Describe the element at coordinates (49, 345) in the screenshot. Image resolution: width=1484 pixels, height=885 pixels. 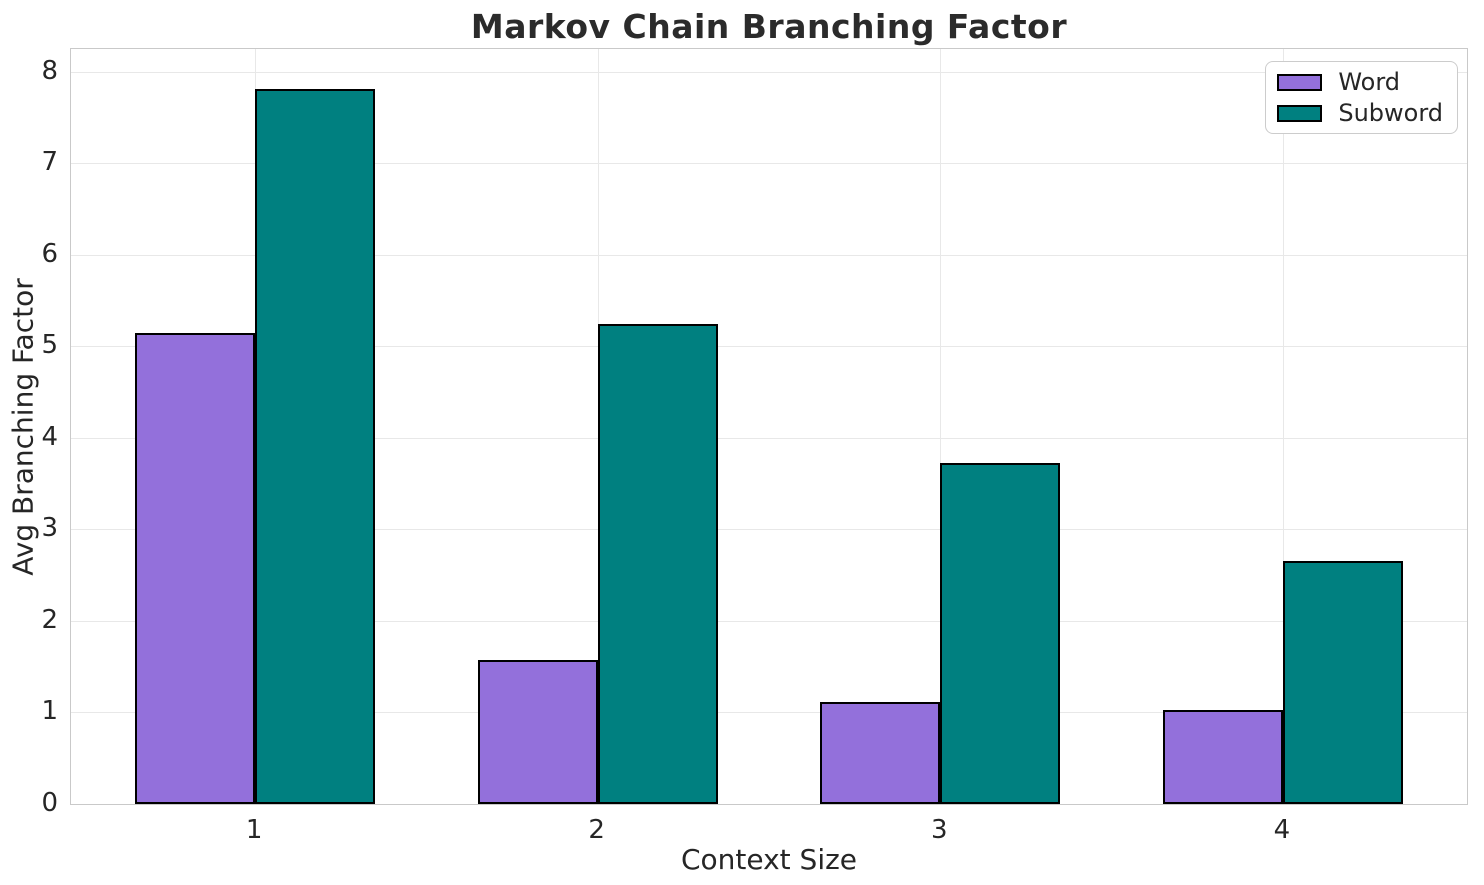
I see `y-tick-label-5: 5` at that location.